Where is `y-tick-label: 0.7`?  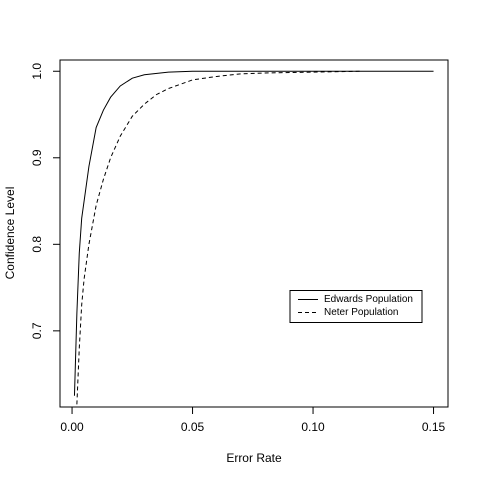 y-tick-label: 0.7 is located at coordinates (37, 330).